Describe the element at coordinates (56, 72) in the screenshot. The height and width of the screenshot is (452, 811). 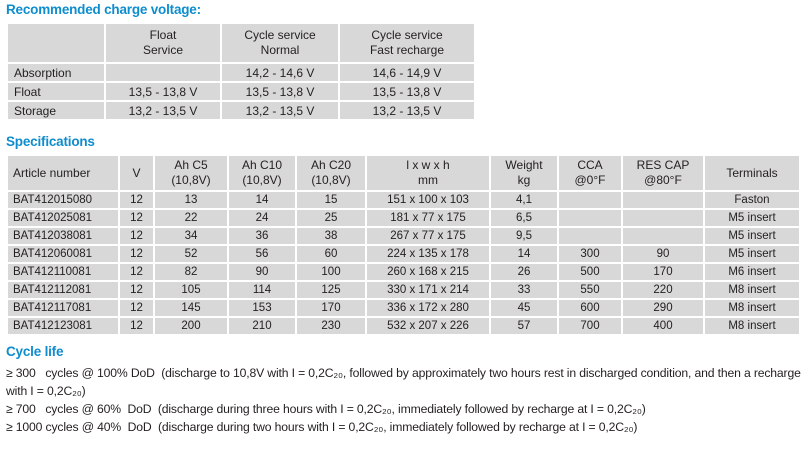
I see `row-label-cell: Absorption` at that location.